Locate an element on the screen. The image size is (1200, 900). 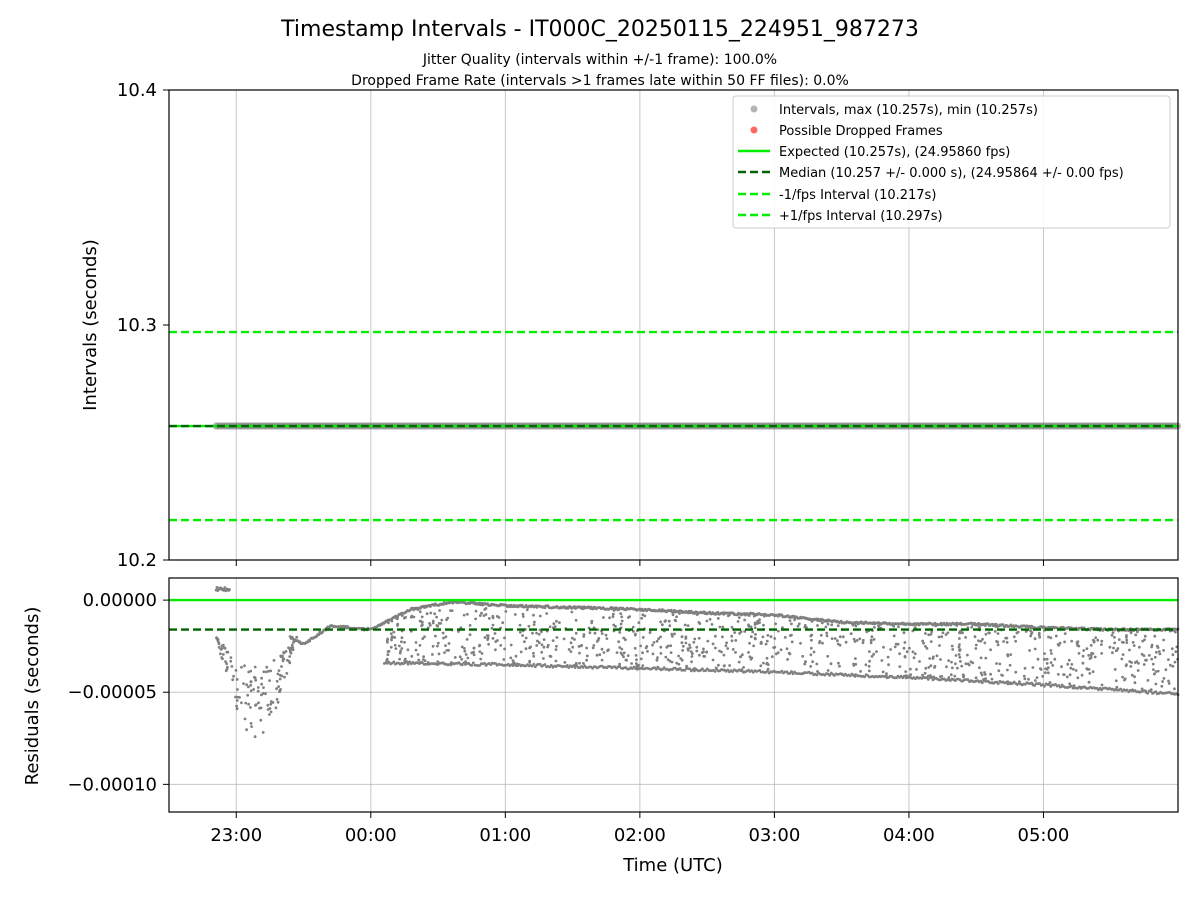
residuals-reference-lines is located at coordinates (673, 614).